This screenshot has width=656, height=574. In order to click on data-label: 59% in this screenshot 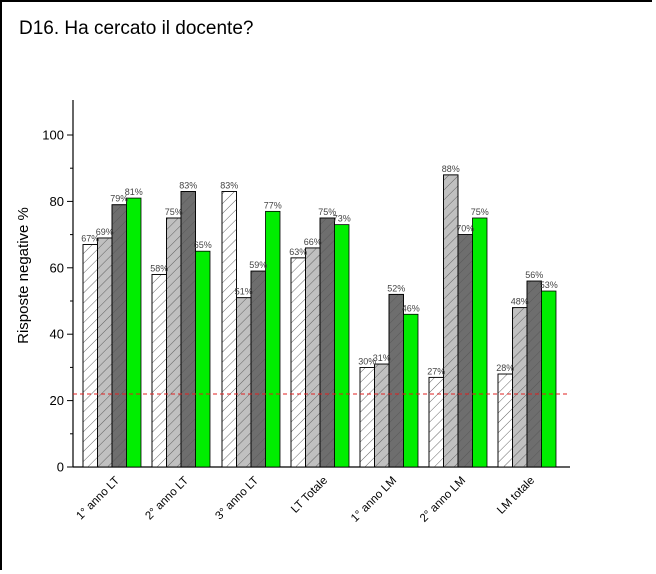, I will do `click(258, 265)`.